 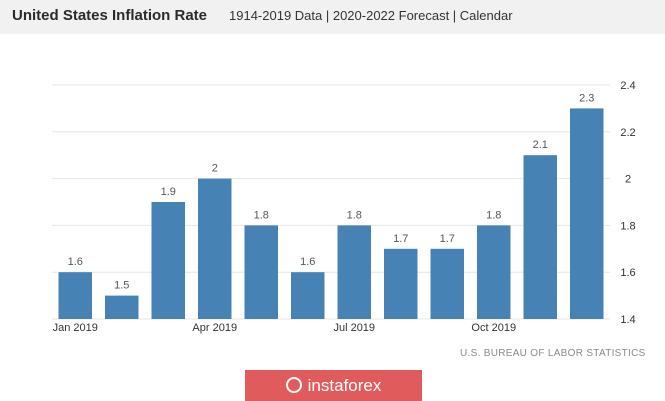 I want to click on x-tick-label: Jul 2019, so click(x=354, y=328).